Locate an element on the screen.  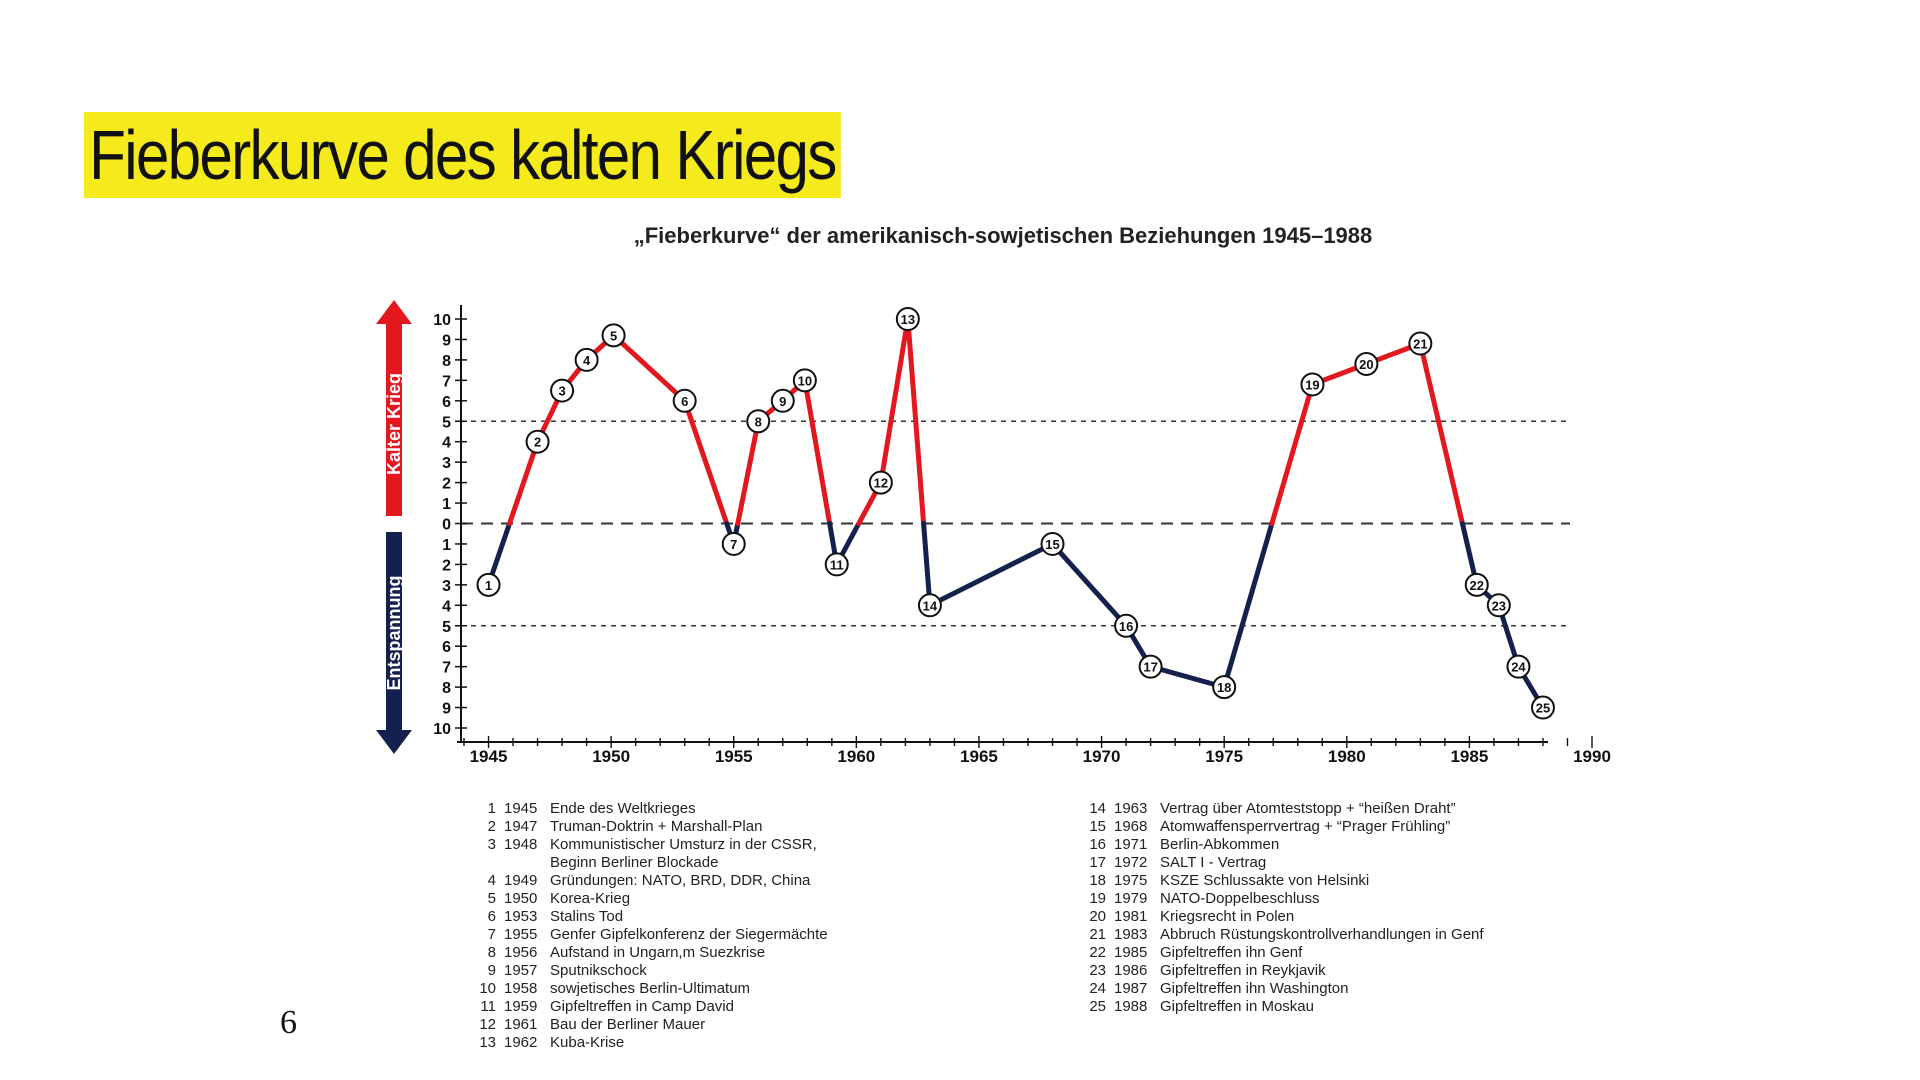
legend-row: 5 1950 Korea-Krieg is located at coordinates (651, 899).